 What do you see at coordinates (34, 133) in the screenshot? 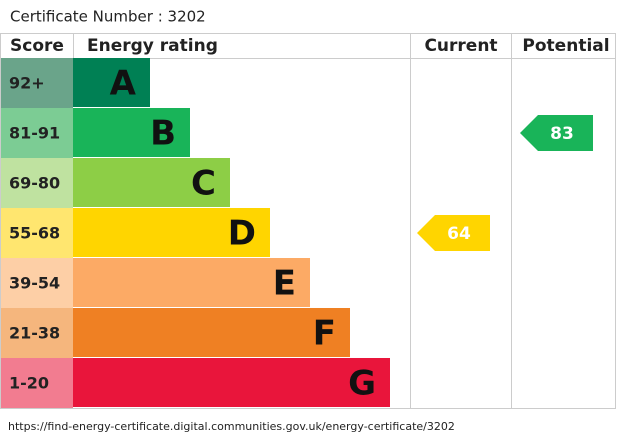
I see `score: 81-91` at bounding box center [34, 133].